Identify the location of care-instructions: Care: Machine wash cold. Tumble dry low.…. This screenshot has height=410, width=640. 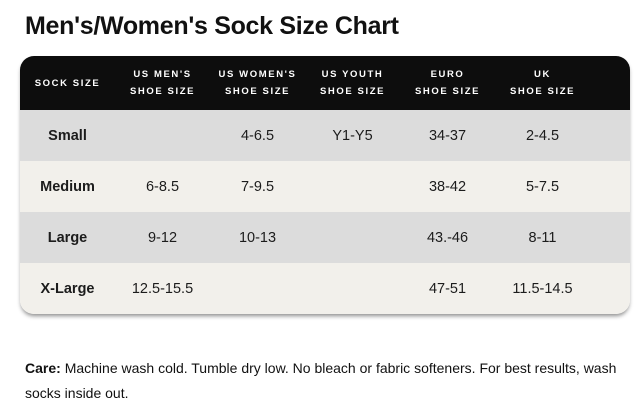
(322, 381).